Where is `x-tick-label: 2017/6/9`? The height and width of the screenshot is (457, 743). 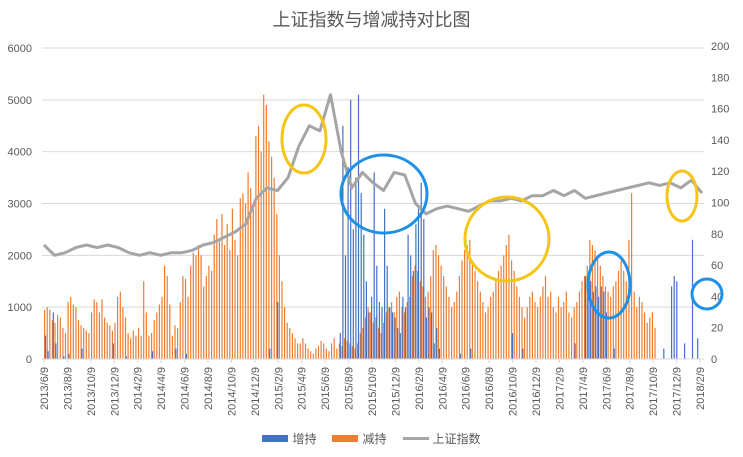 x-tick-label: 2017/6/9 is located at coordinates (607, 388).